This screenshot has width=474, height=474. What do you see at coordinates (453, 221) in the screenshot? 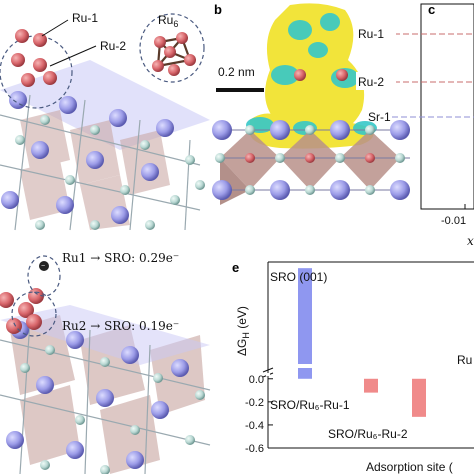
I see `x-tick-label: -0.01` at bounding box center [453, 221].